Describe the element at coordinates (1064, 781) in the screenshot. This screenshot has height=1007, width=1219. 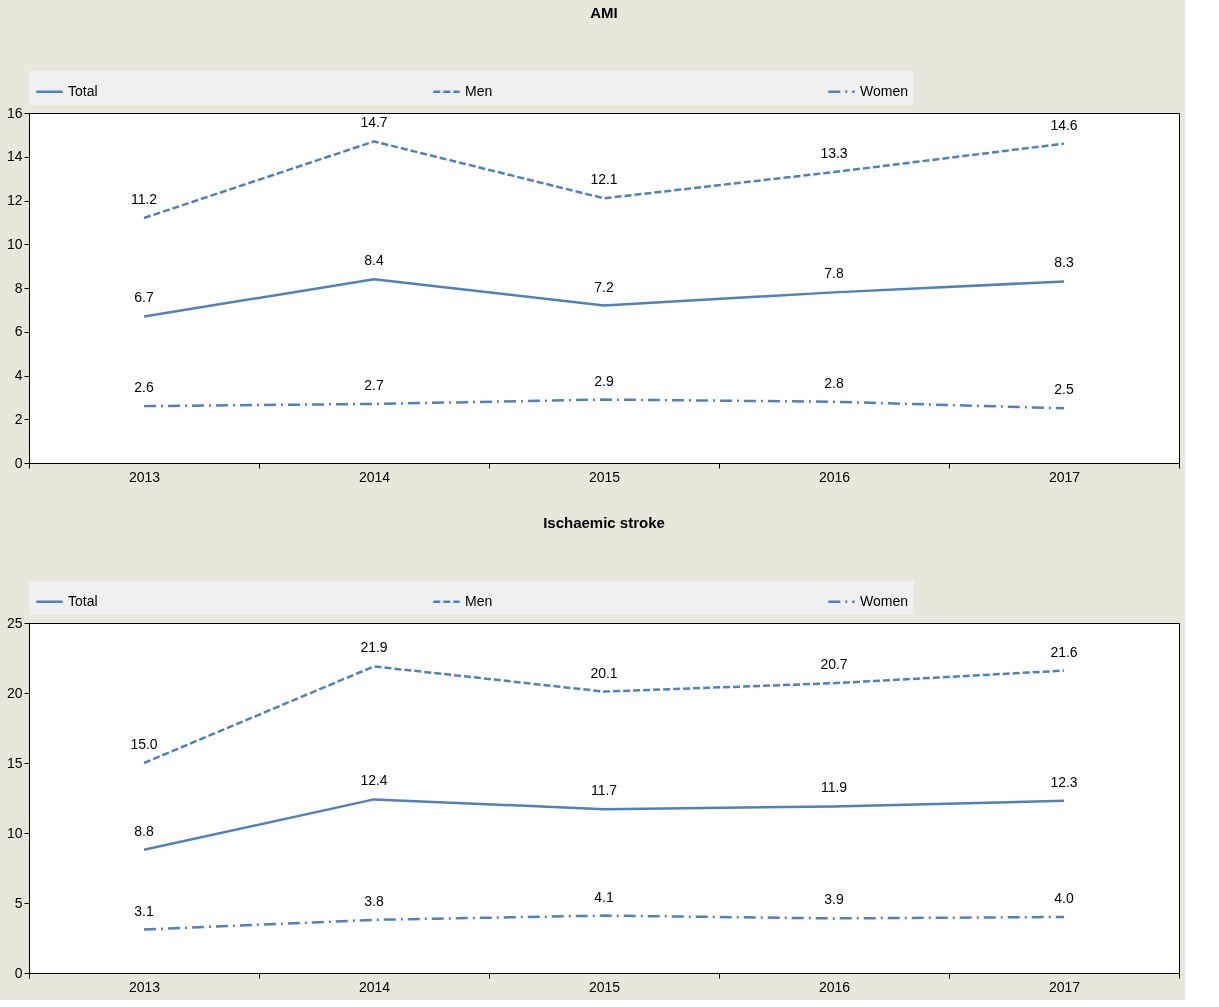
I see `data-label: 12.3` at that location.